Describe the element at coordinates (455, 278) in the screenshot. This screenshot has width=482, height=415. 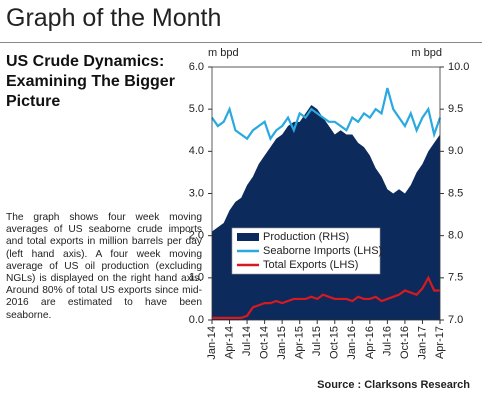
I see `y2-tick-label: 7.5` at that location.